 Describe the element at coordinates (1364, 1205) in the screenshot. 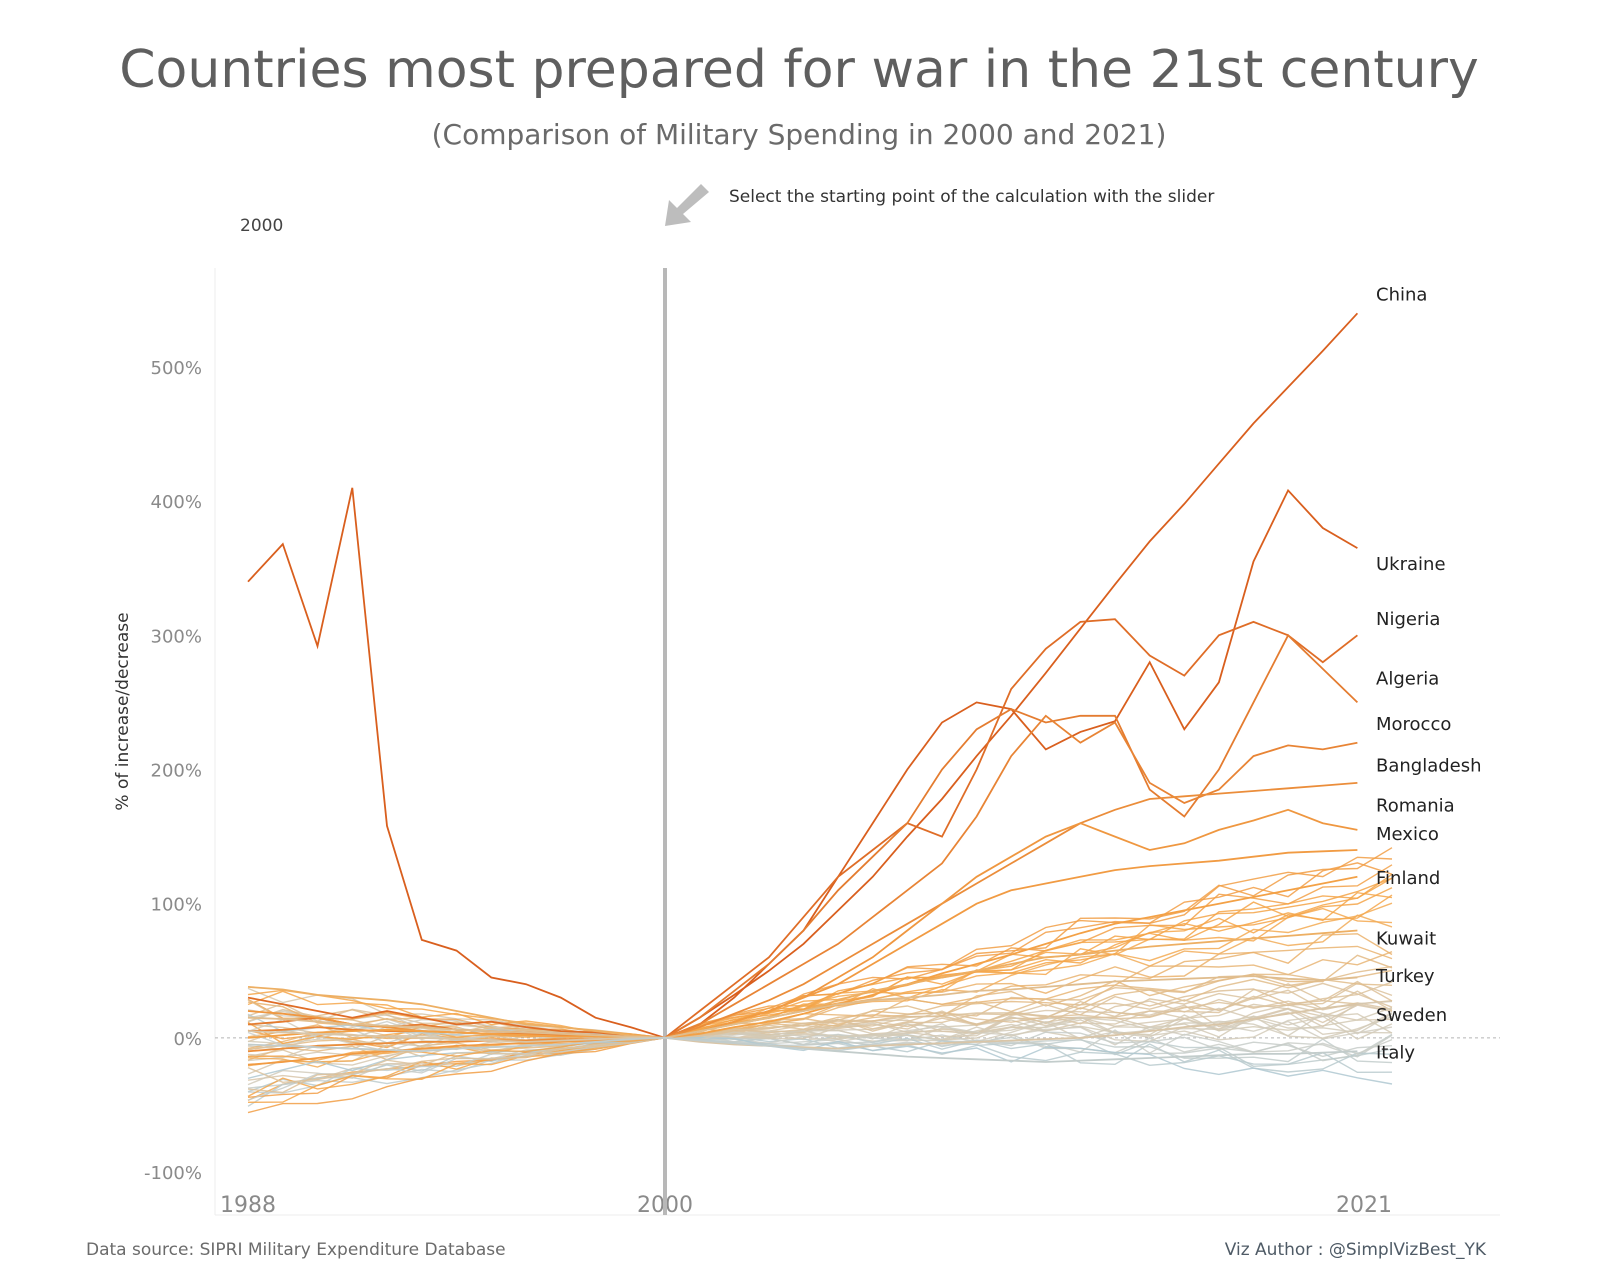

I see `x-tick-label: 2021` at that location.